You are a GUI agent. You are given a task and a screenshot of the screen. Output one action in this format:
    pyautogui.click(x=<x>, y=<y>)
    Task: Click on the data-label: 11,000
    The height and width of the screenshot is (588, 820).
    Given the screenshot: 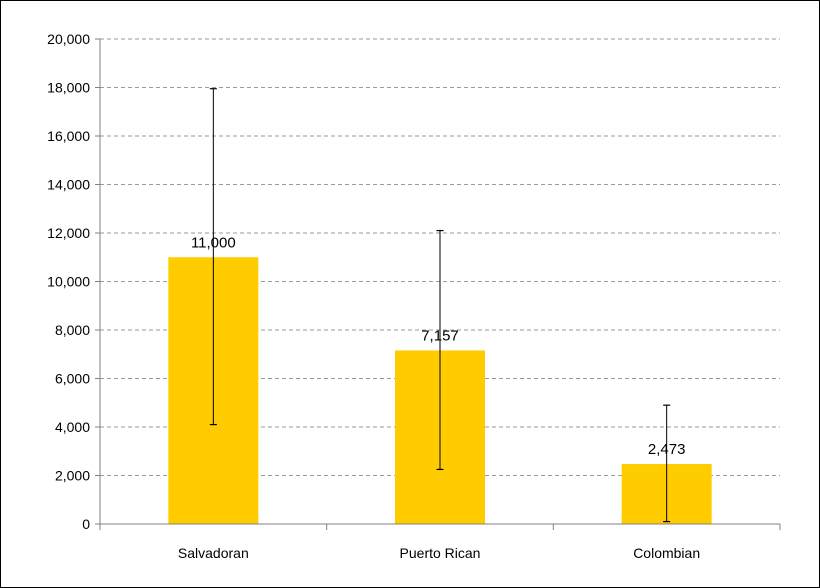 What is the action you would take?
    pyautogui.click(x=213, y=242)
    